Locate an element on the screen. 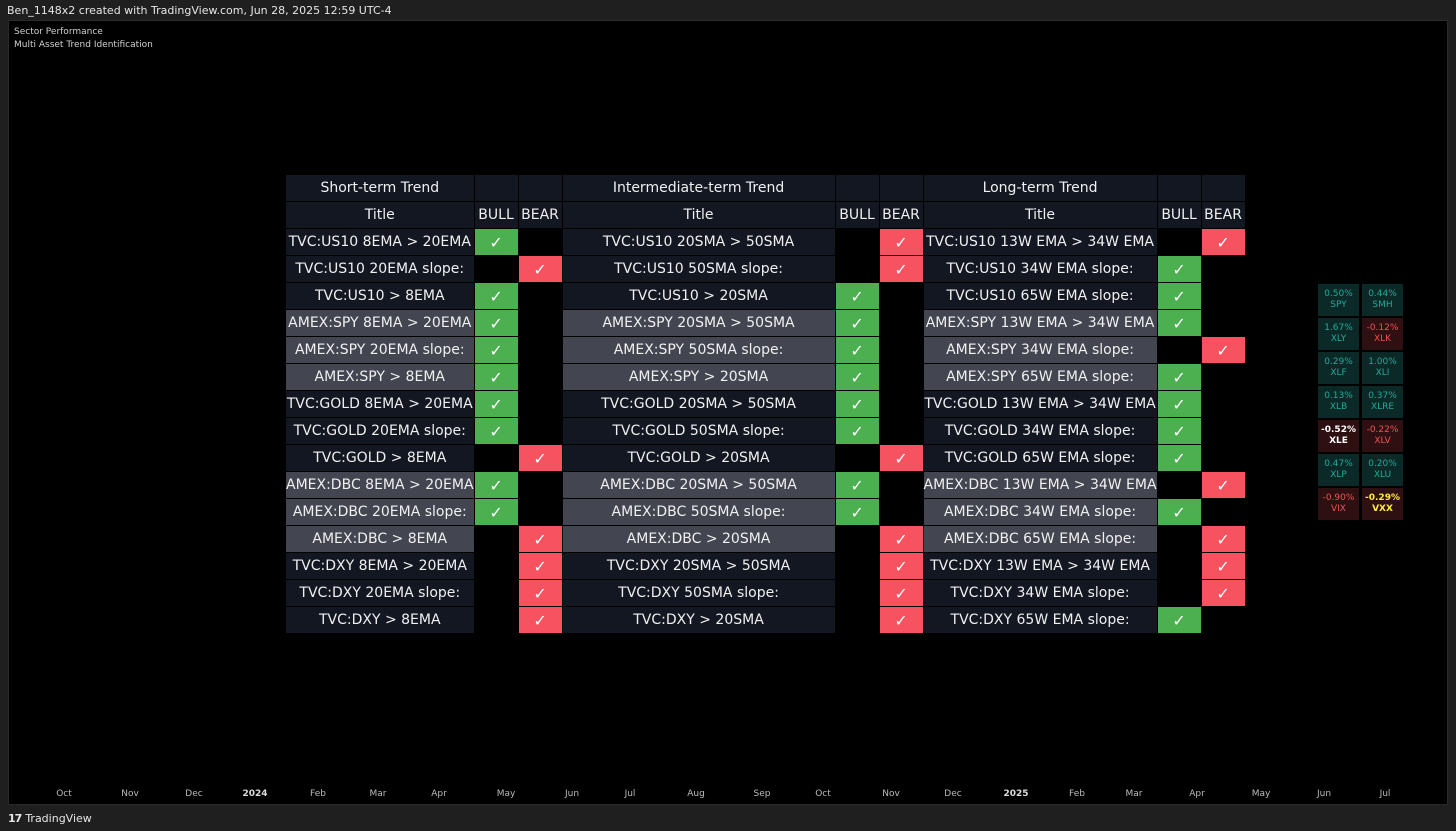  section-short-term: Short-term Trend is located at coordinates (380, 188).